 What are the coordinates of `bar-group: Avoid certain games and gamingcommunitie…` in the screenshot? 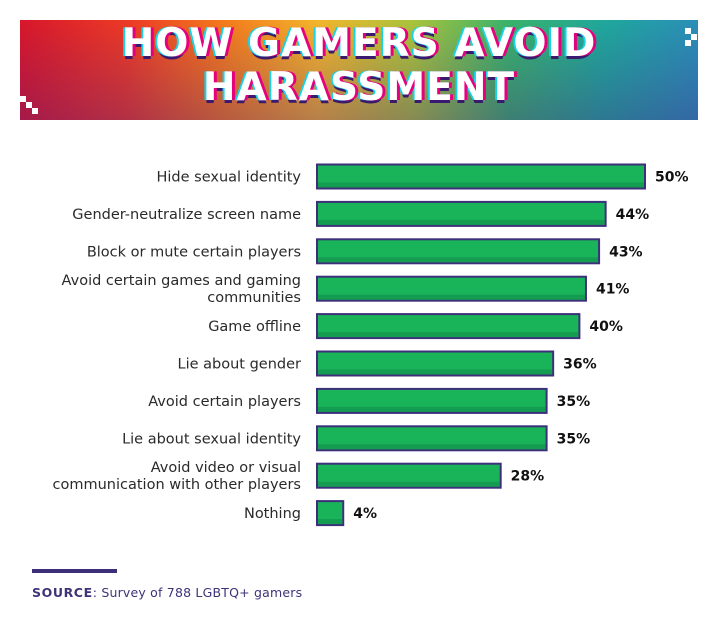 It's located at (346, 289).